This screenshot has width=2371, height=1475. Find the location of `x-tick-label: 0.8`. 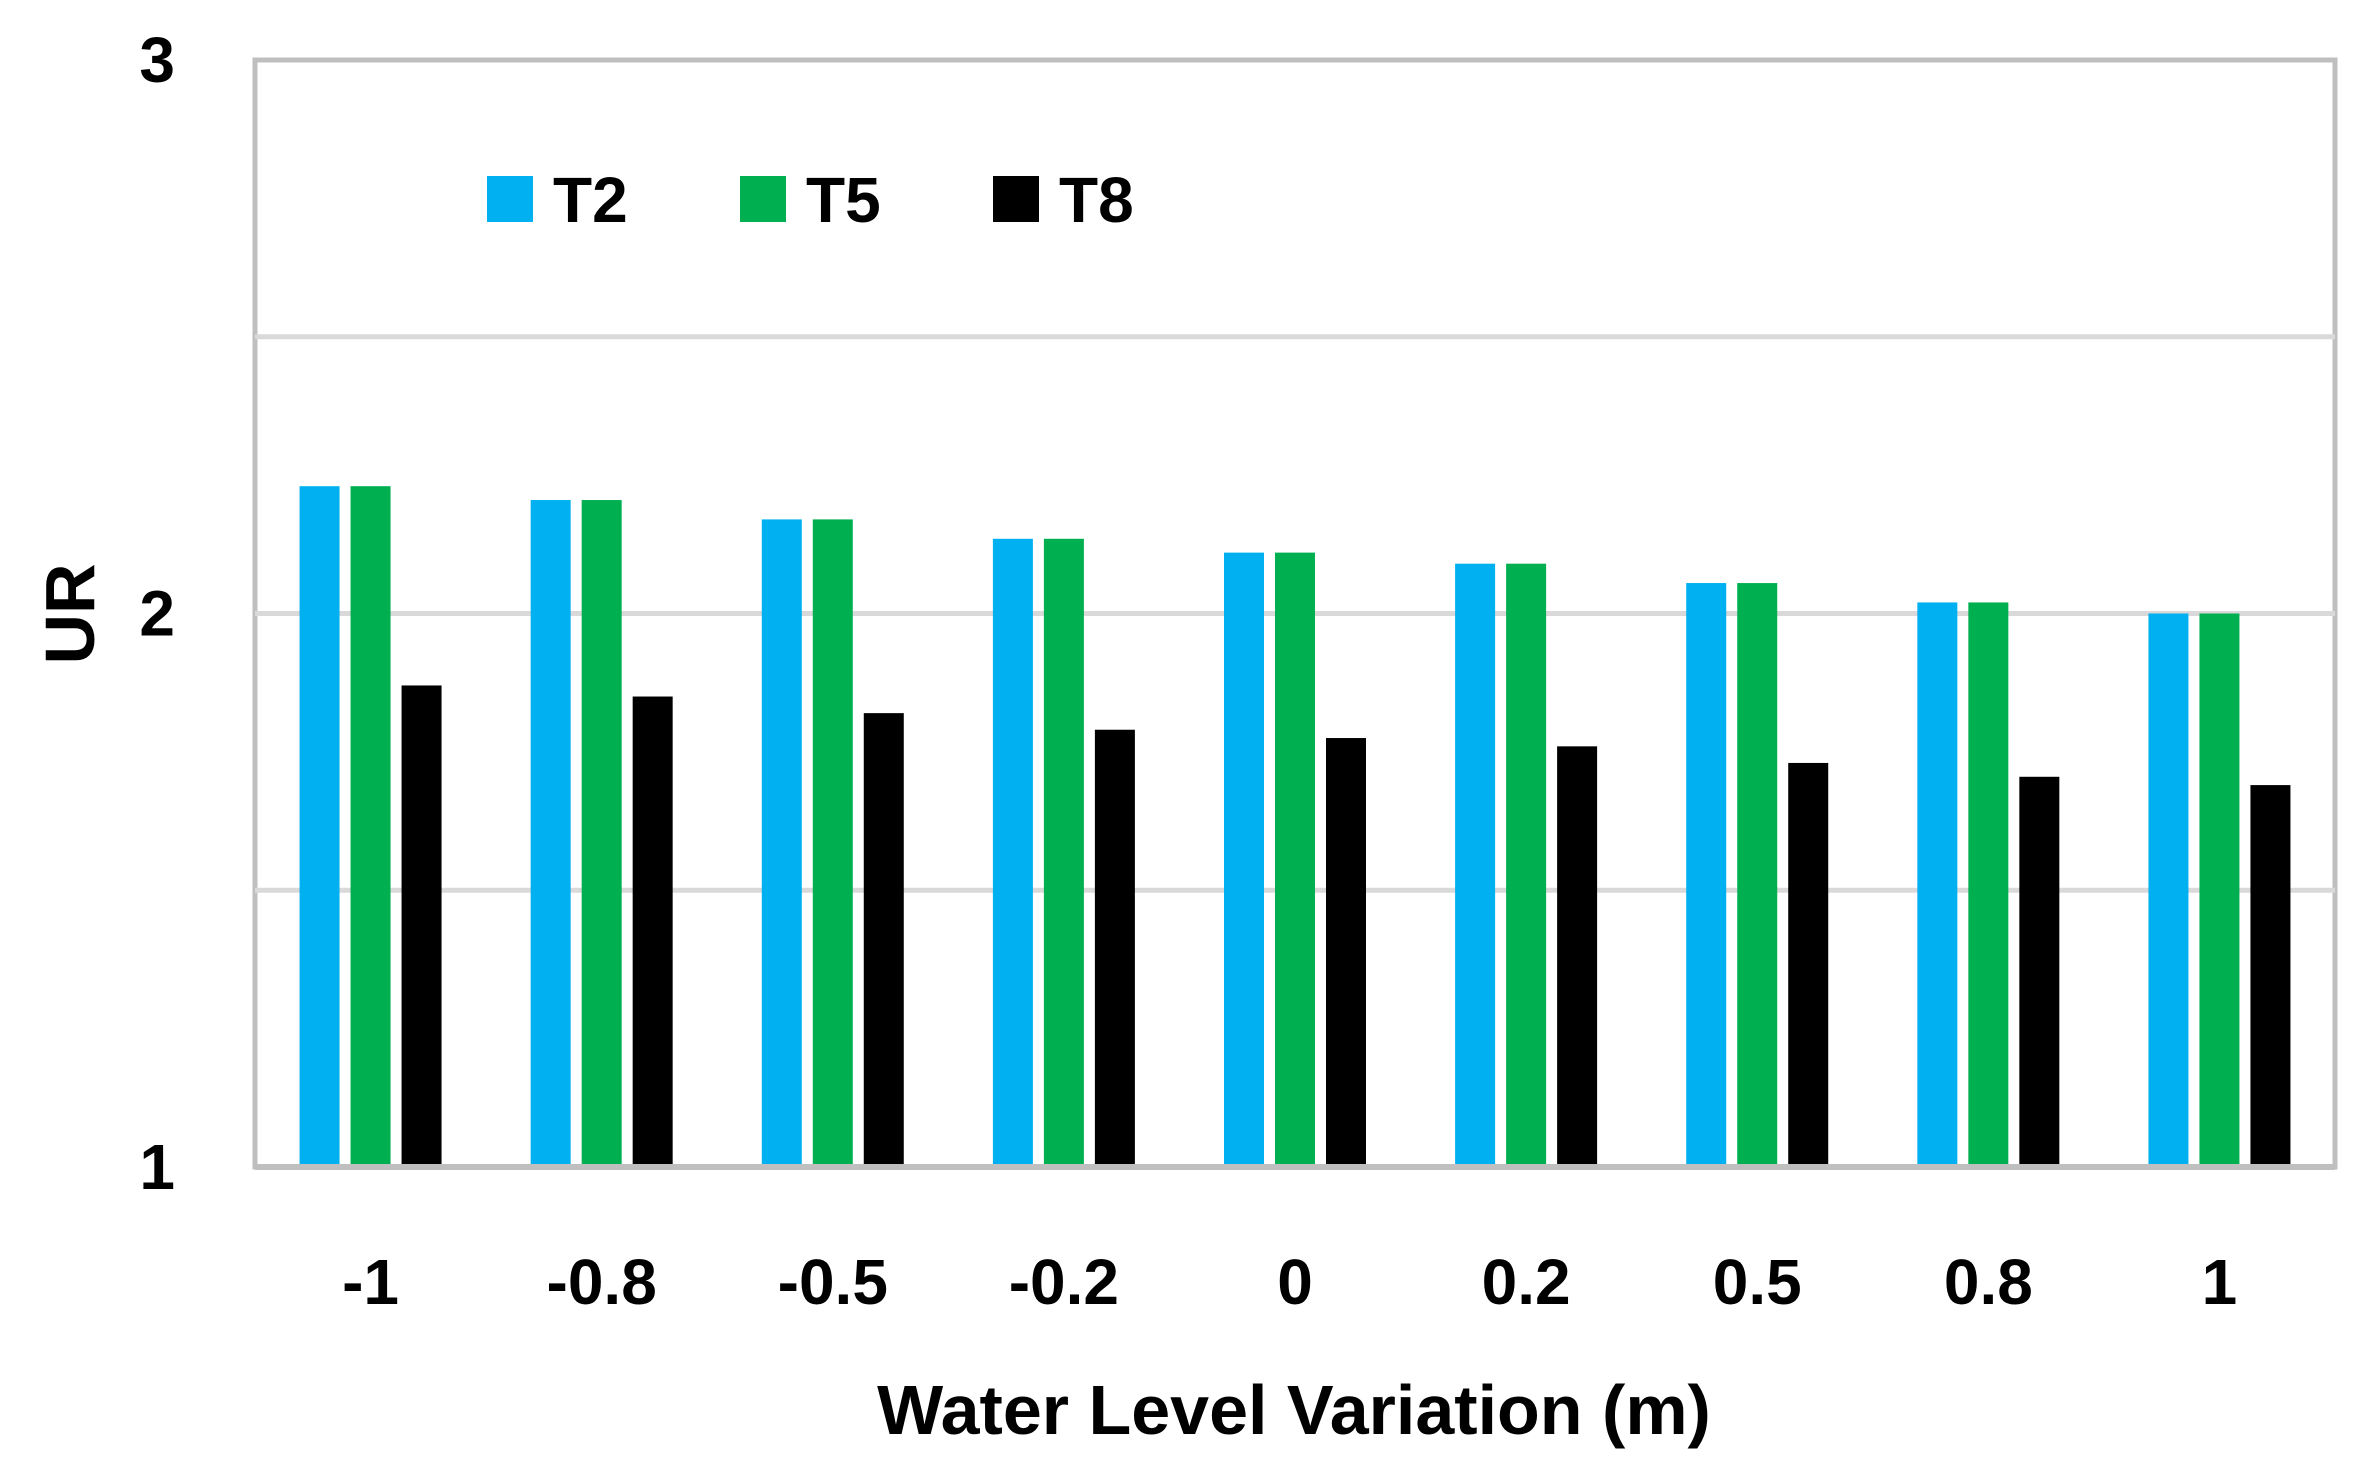

x-tick-label: 0.8 is located at coordinates (1988, 1282).